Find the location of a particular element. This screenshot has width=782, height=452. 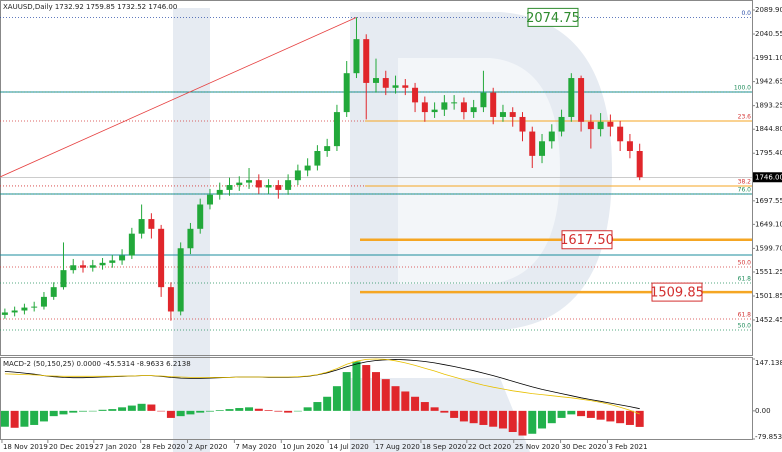

x-tick-label: 25 Nov 2020 is located at coordinates (537, 447).